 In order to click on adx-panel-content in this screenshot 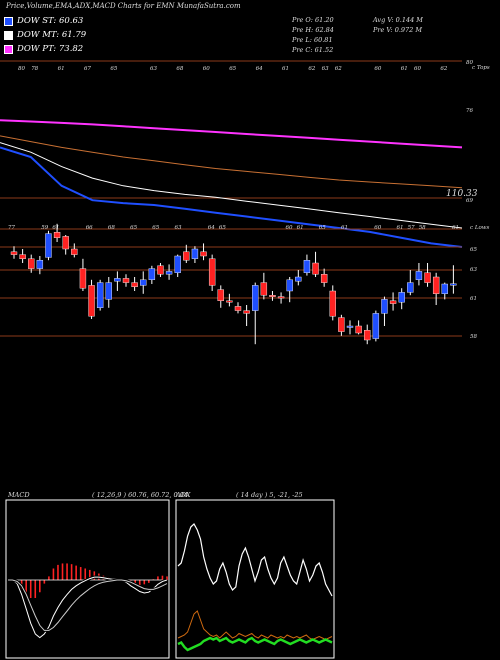, I will do `click(255, 586)`.